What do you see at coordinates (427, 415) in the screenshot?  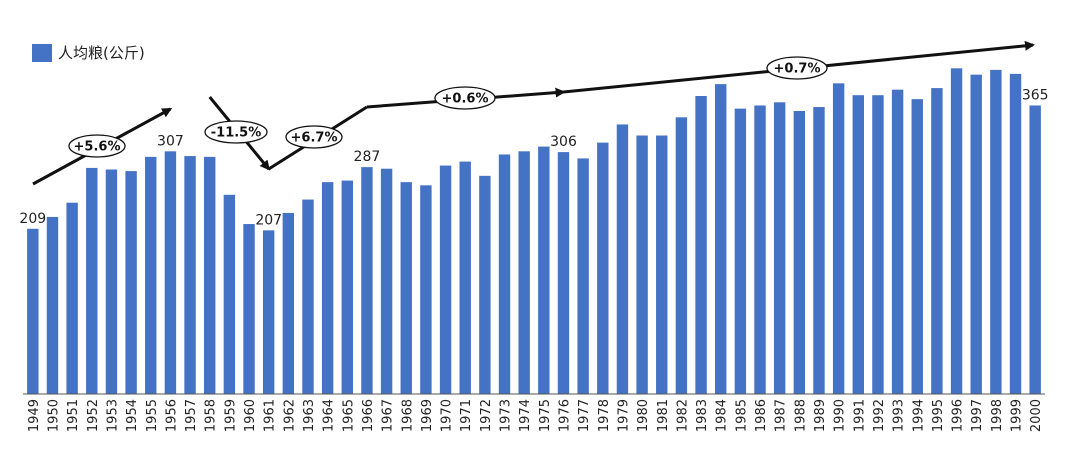 I see `tick-label-1969: 1969` at bounding box center [427, 415].